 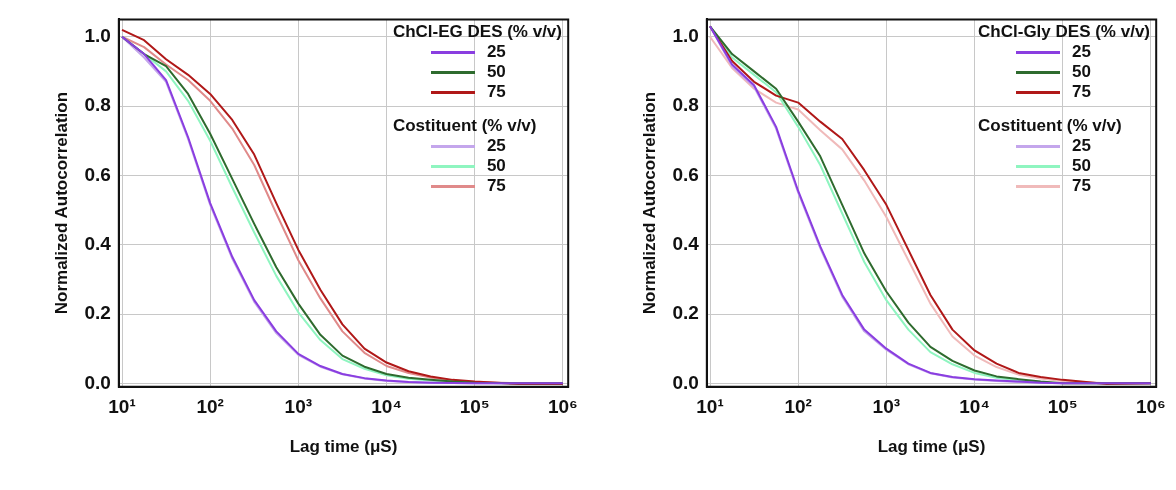 What do you see at coordinates (1064, 32) in the screenshot?
I see `legend-title: ChCl-Gly DES (% v/v)` at bounding box center [1064, 32].